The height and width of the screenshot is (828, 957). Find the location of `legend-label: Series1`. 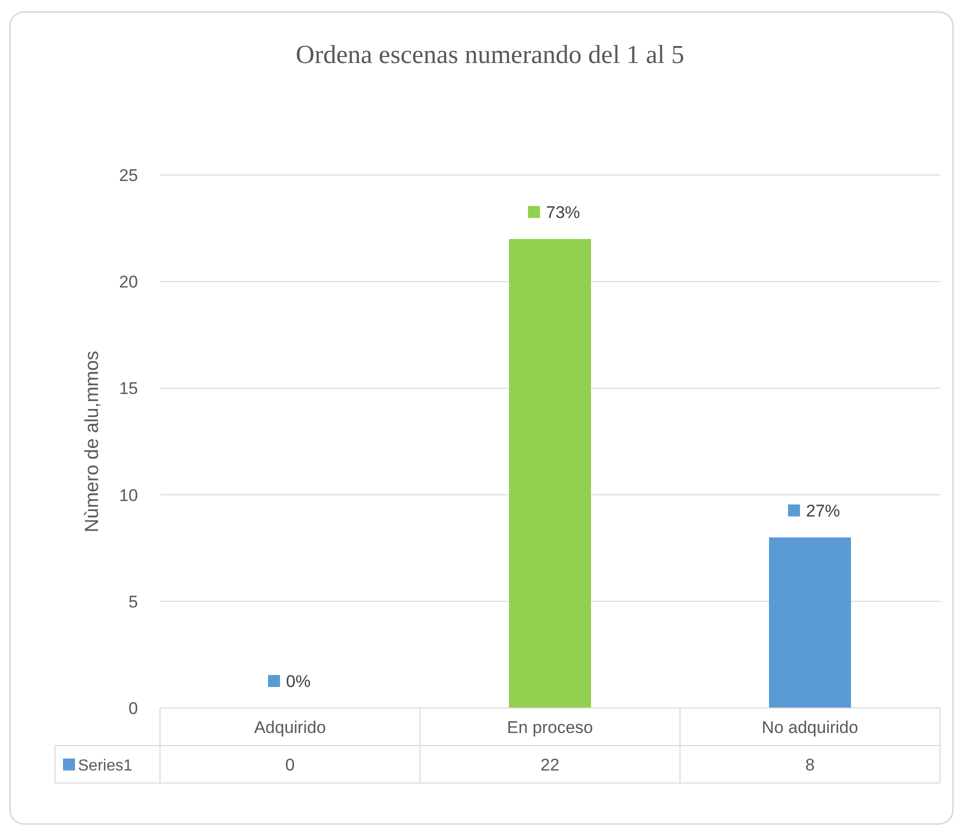

legend-label: Series1 is located at coordinates (105, 766).